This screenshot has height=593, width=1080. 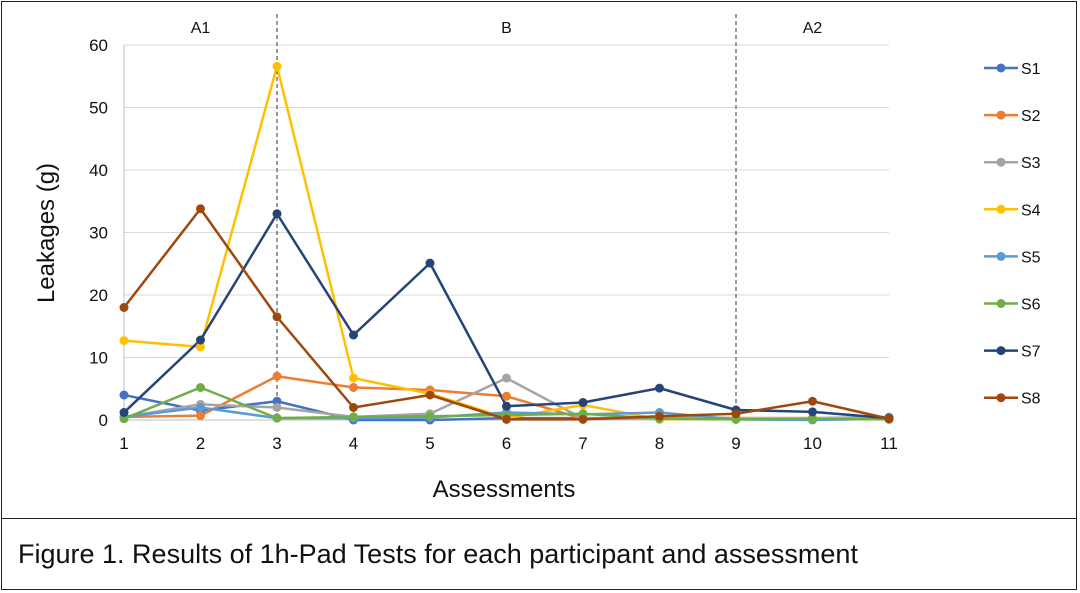 What do you see at coordinates (504, 489) in the screenshot?
I see `x-axis-title: Assessments` at bounding box center [504, 489].